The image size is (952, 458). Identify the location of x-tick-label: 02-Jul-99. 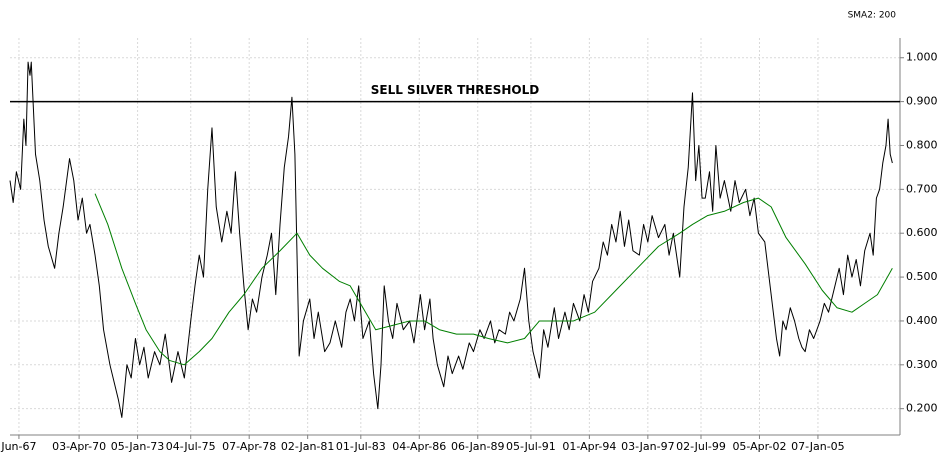
(701, 446).